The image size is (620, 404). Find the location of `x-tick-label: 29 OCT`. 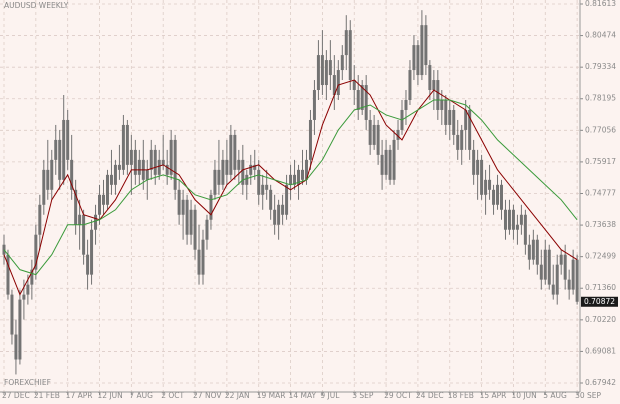

x-tick-label: 29 OCT is located at coordinates (398, 395).